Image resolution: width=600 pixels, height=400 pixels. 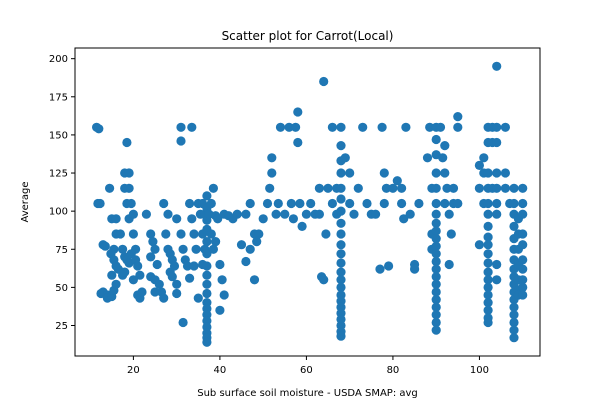 I want to click on x-axis: 20 40 60 80 100, so click(x=308, y=366).